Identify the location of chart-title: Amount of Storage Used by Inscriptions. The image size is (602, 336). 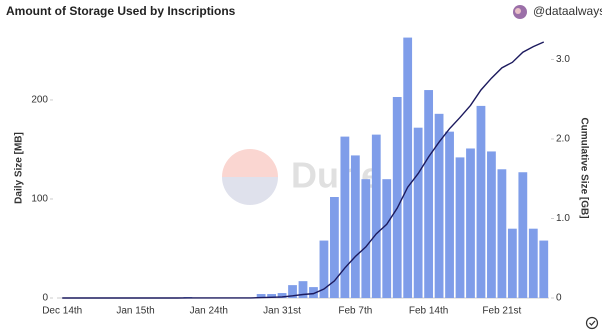
(121, 11).